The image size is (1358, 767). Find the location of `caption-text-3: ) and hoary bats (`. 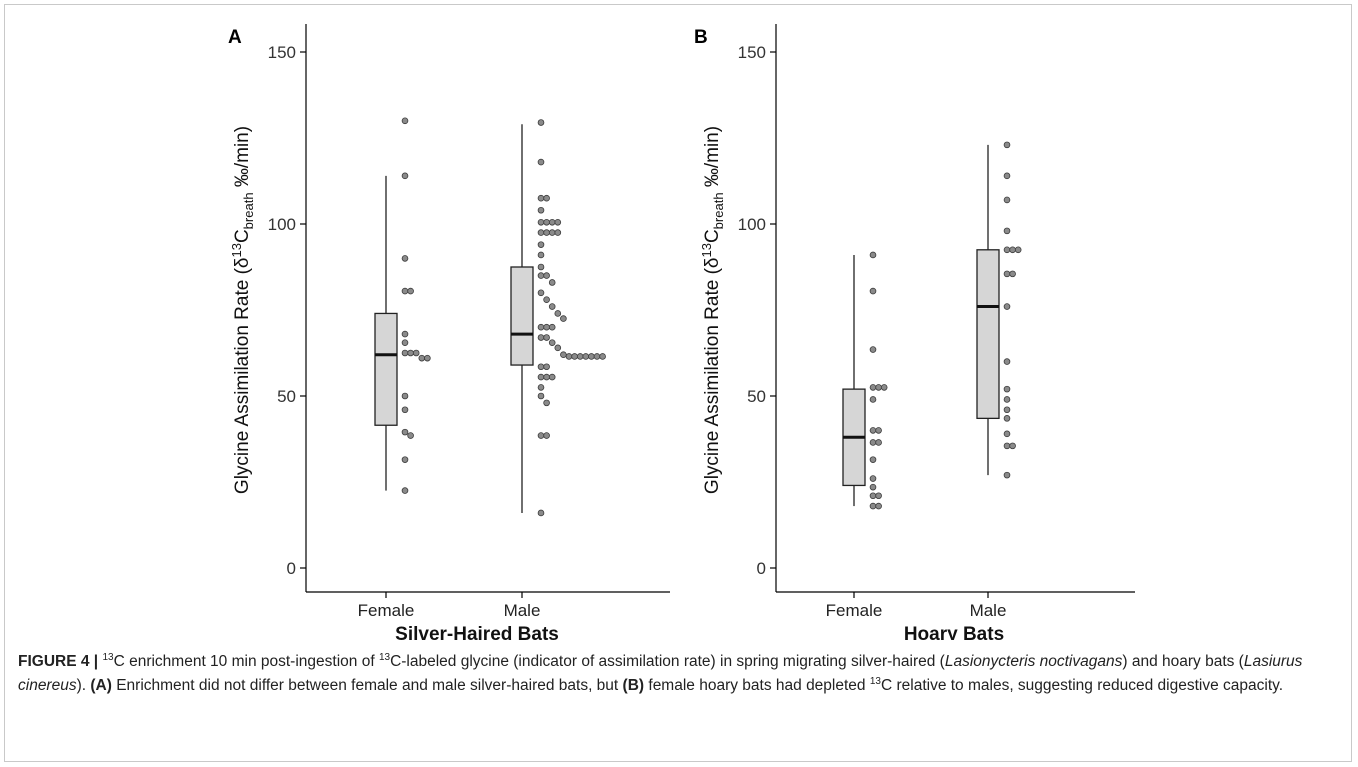

caption-text-3: ) and hoary bats ( is located at coordinates (1183, 661).